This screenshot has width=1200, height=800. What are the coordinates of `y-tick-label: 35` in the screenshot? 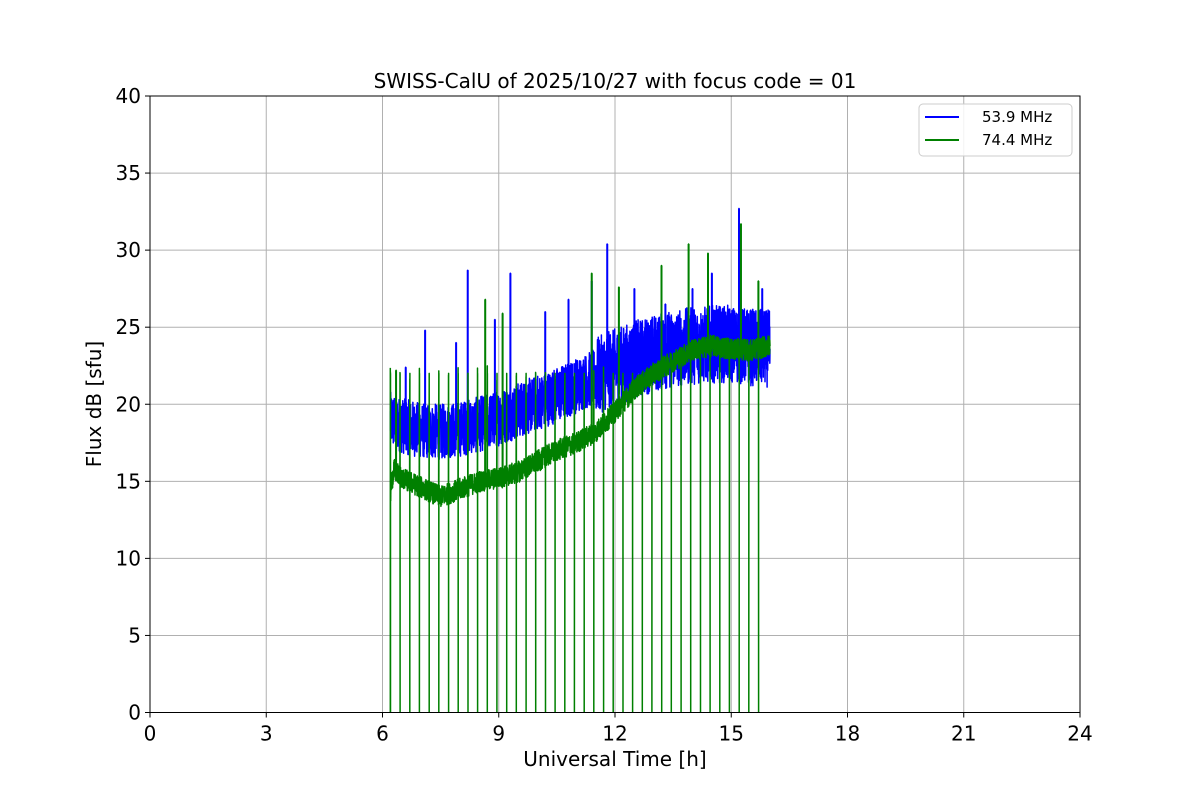 It's located at (128, 173).